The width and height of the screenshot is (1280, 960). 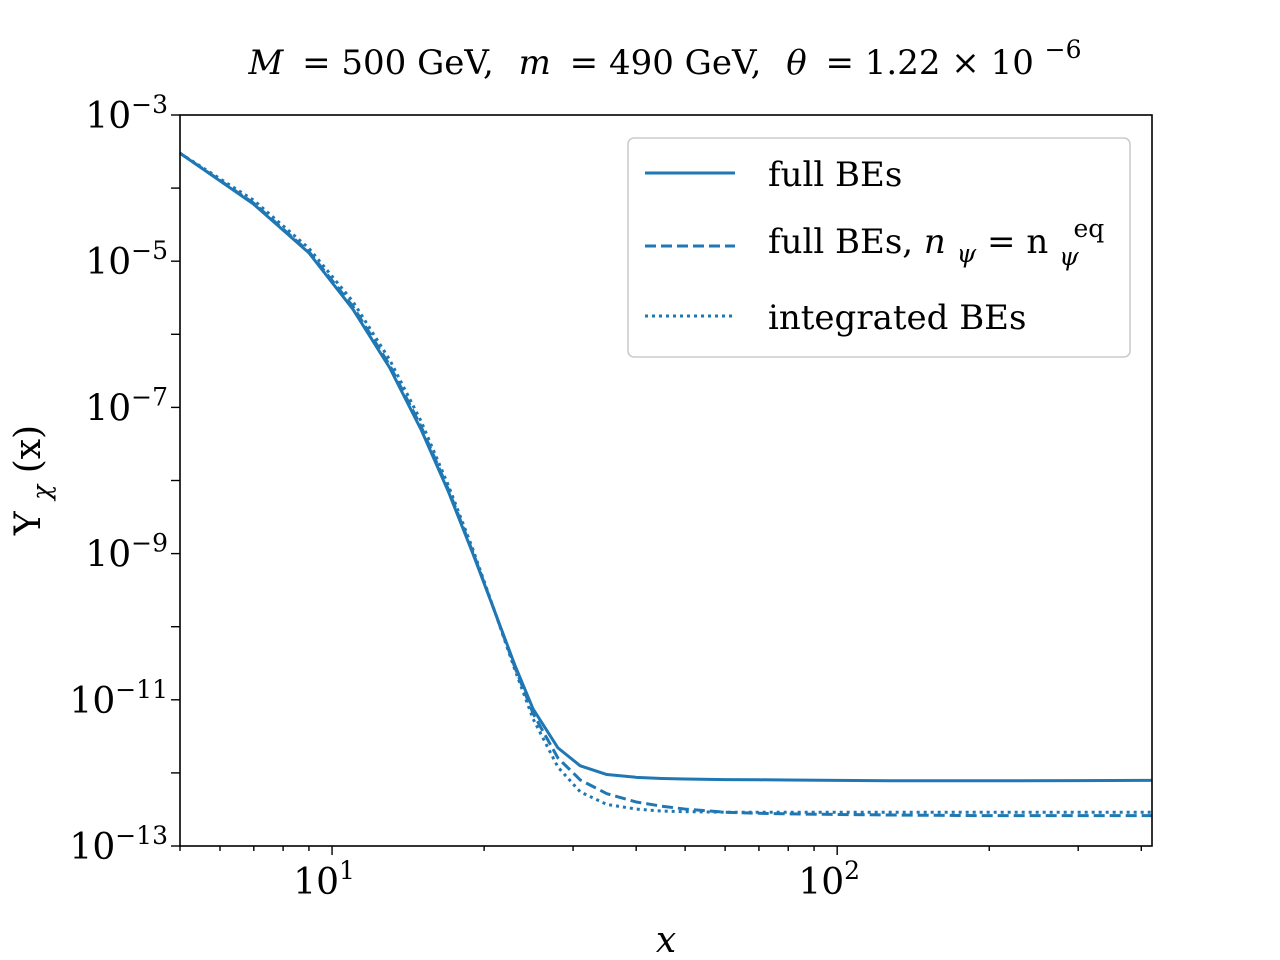 I want to click on y-tick-label: 10⁻⁹, so click(x=126, y=552).